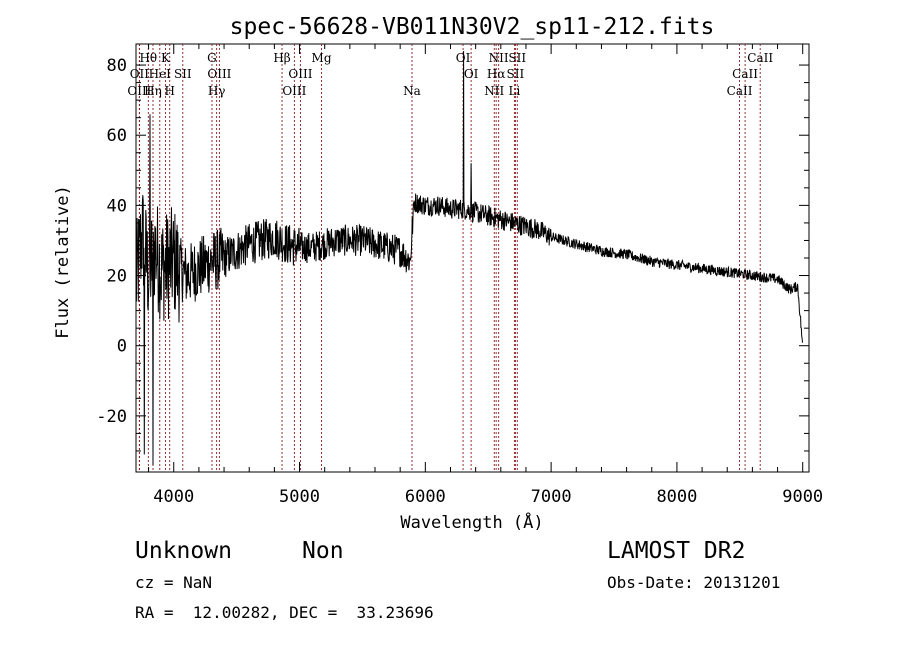  Describe the element at coordinates (63, 262) in the screenshot. I see `y-axis-label: Flux (relative)` at that location.